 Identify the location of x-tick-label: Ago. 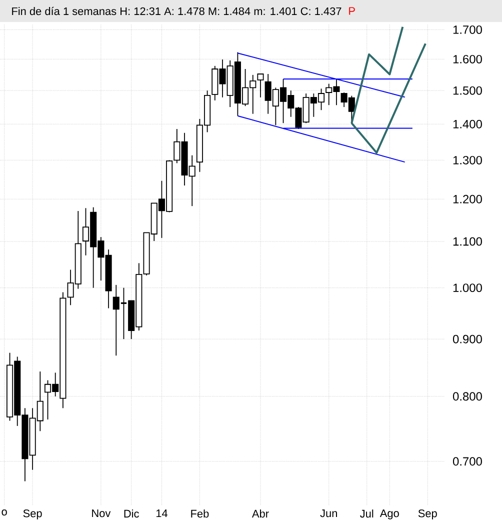
(389, 515).